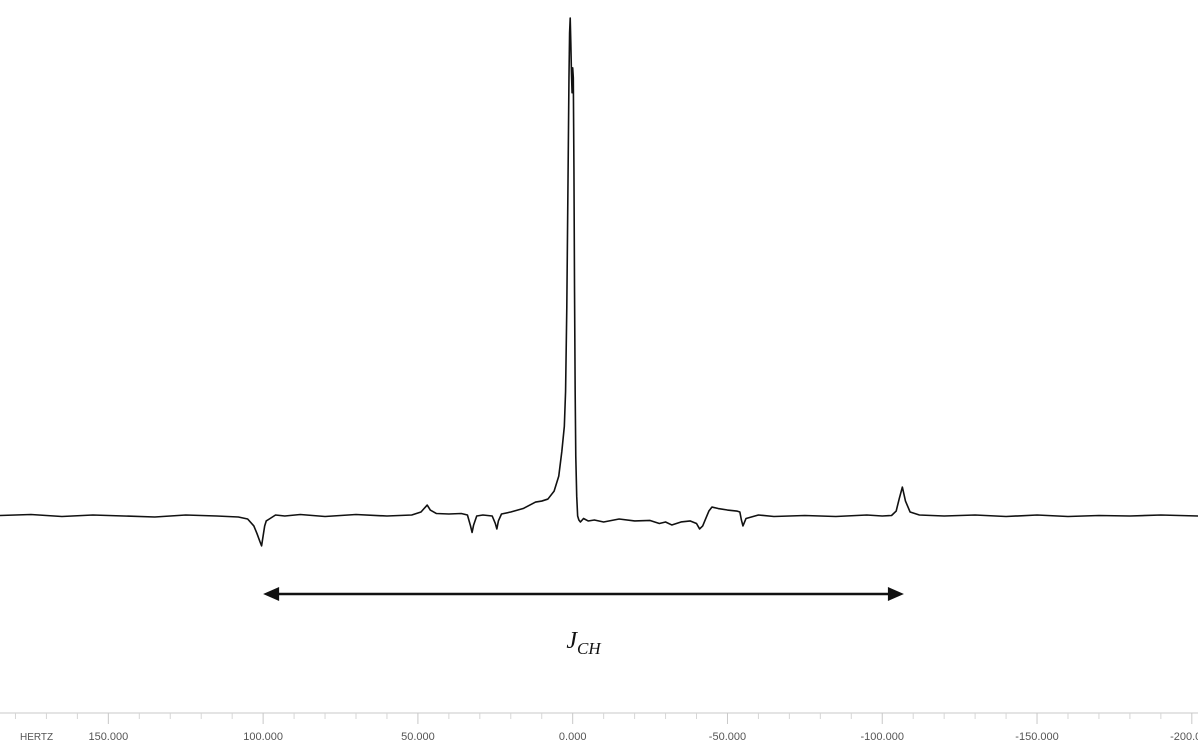  Describe the element at coordinates (572, 641) in the screenshot. I see `jch-label-main: J` at that location.